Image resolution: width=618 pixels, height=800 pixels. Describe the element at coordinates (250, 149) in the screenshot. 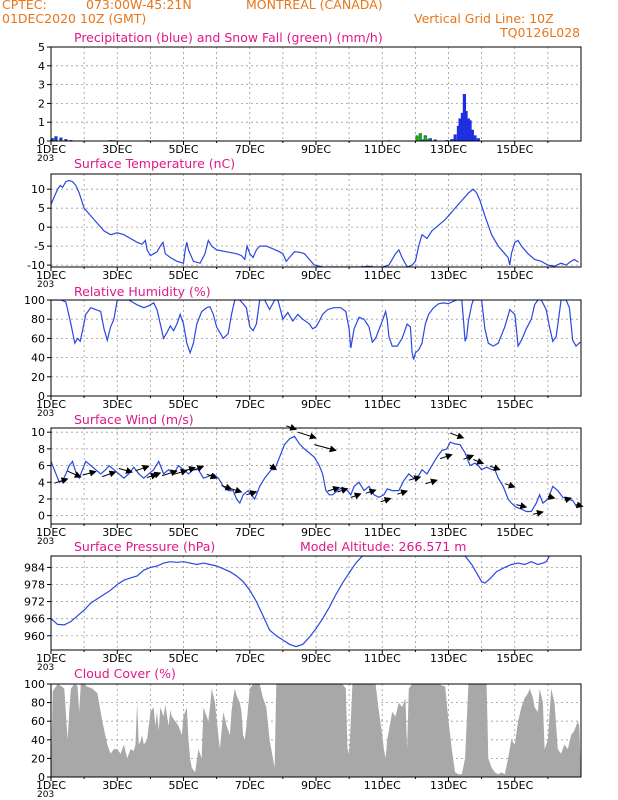

I see `precip-xtick-label: 7DEC` at that location.